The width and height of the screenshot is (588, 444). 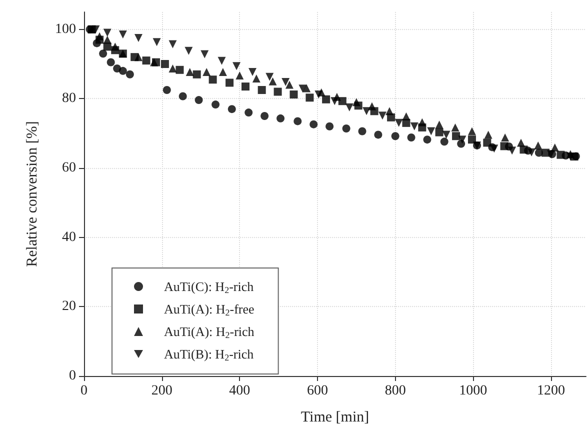 What do you see at coordinates (69, 306) in the screenshot?
I see `y-tick-label: 20` at bounding box center [69, 306].